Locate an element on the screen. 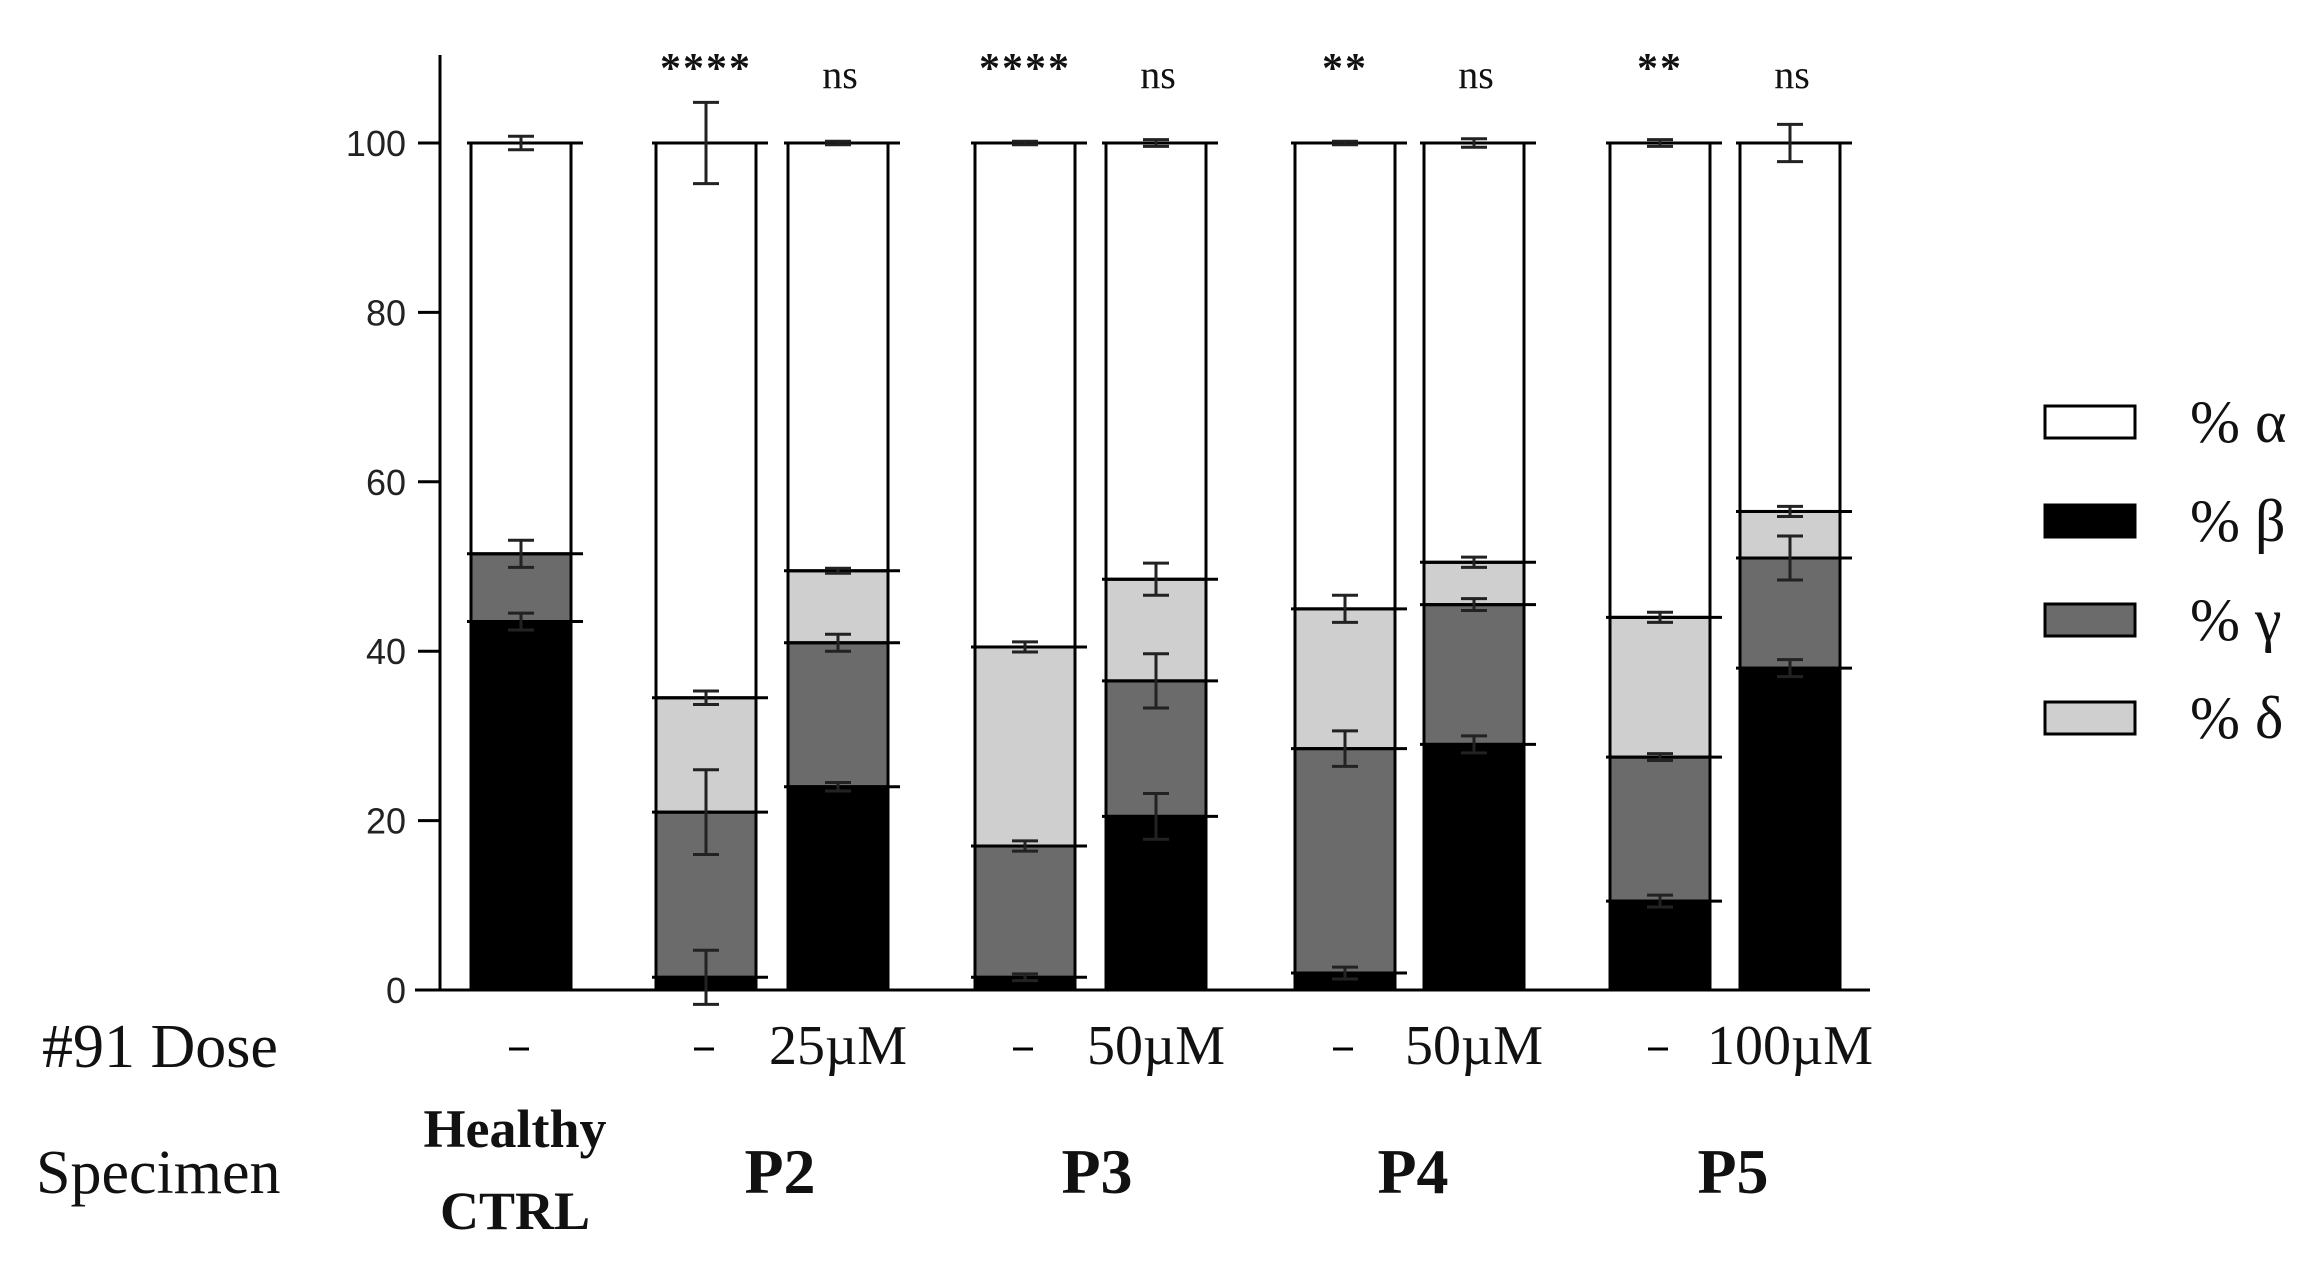 This screenshot has height=1287, width=2315. y-tick-label: 20 is located at coordinates (386, 821).